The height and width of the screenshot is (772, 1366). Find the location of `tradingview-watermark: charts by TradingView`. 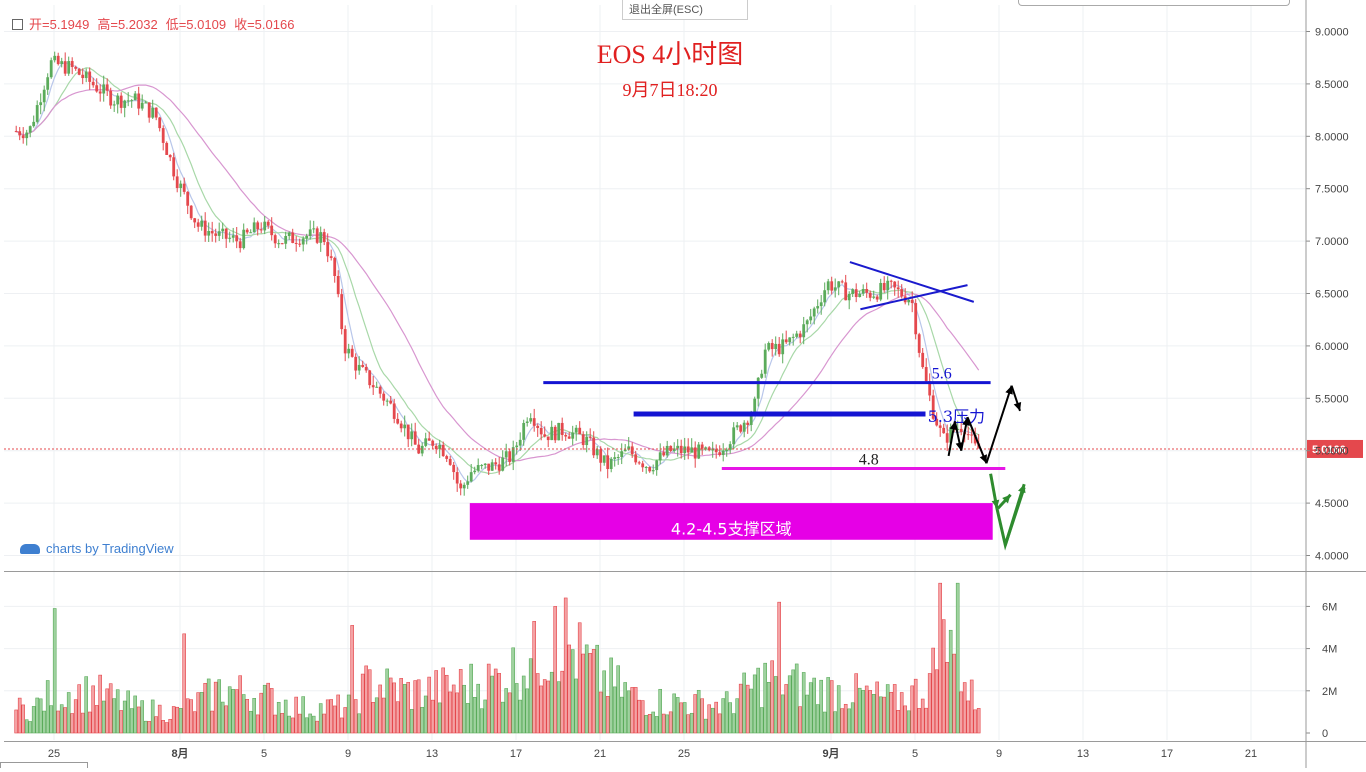

tradingview-watermark: charts by TradingView is located at coordinates (97, 548).